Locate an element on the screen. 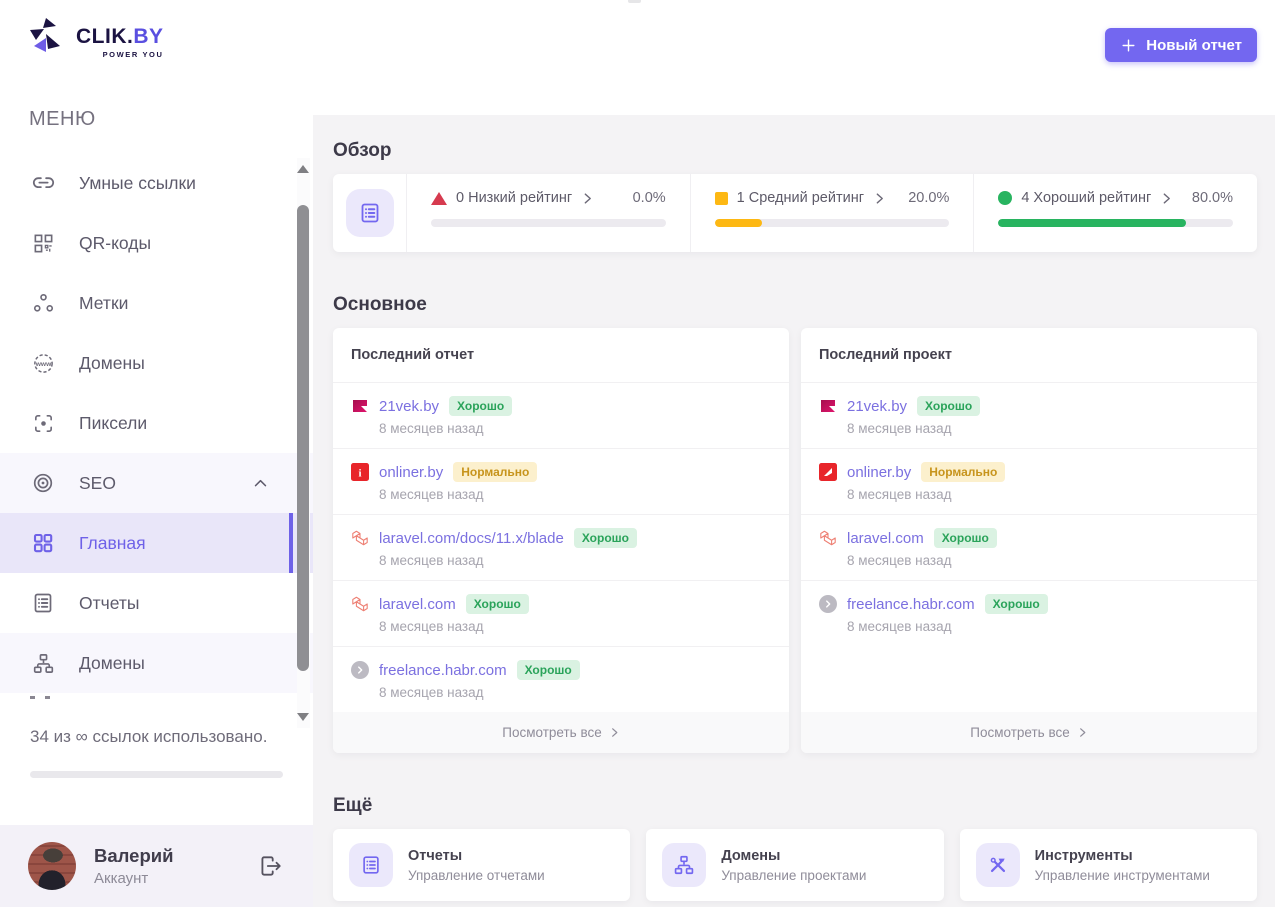 The image size is (1275, 907). more-section-title: Ещё is located at coordinates (353, 805).